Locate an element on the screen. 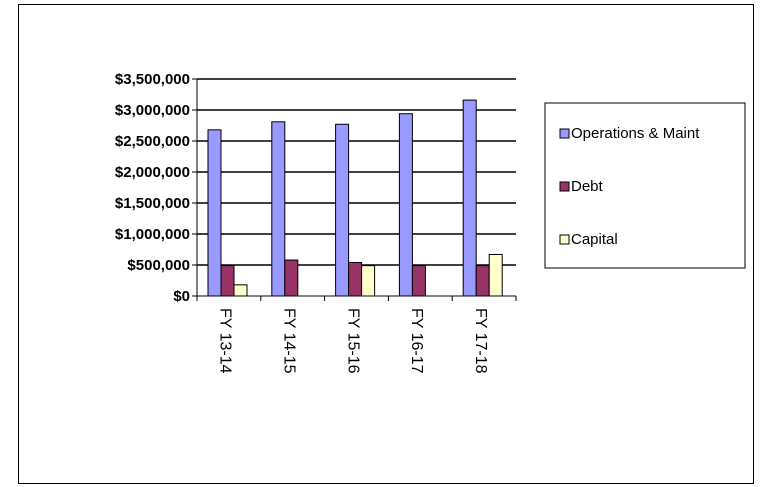 Image resolution: width=760 pixels, height=487 pixels. y-tick-label: $0 is located at coordinates (181, 296).